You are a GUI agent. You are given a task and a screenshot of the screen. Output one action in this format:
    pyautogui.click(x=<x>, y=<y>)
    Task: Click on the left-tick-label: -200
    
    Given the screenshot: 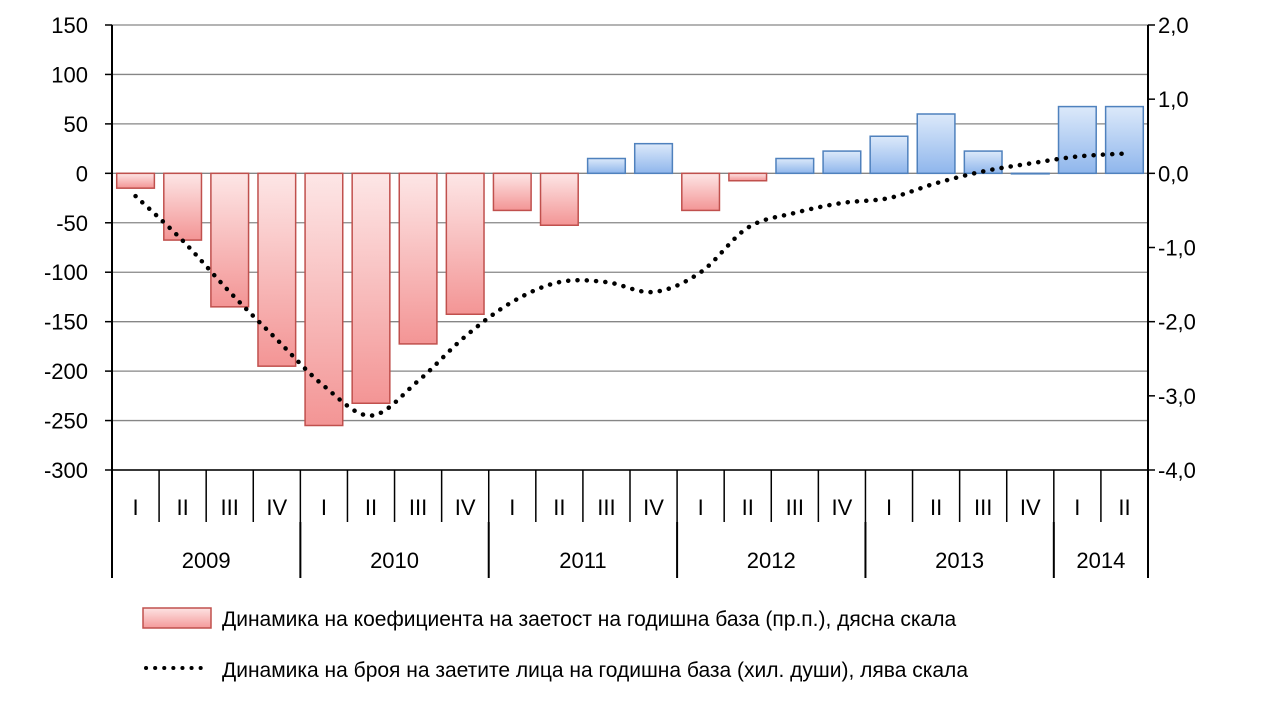 What is the action you would take?
    pyautogui.click(x=66, y=371)
    